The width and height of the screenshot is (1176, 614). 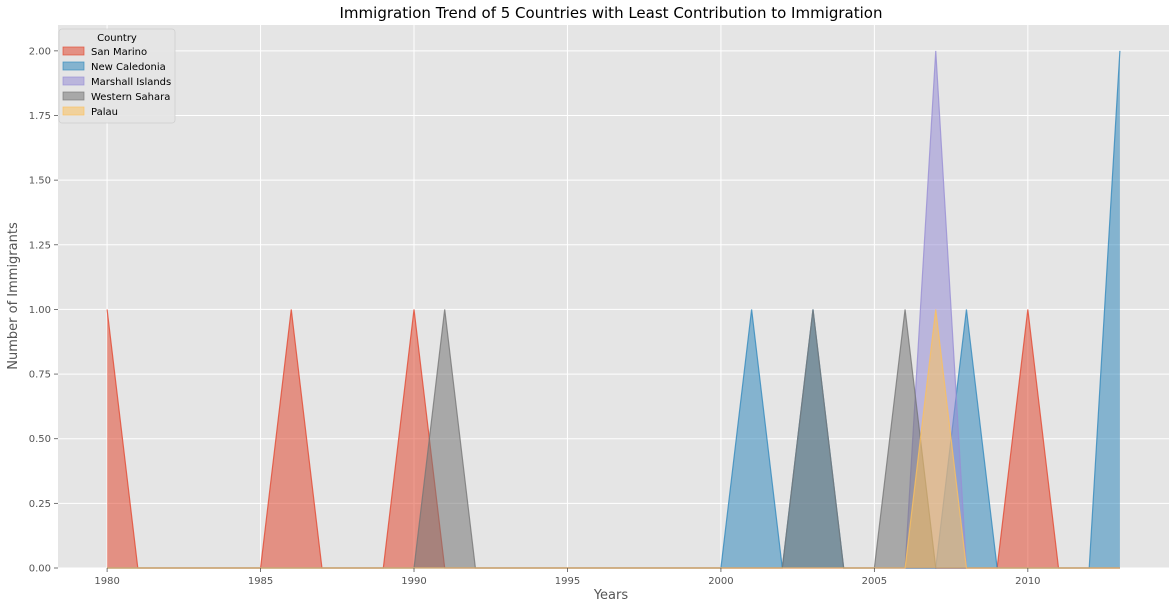 I want to click on x-tick-label: 1985, so click(x=260, y=581).